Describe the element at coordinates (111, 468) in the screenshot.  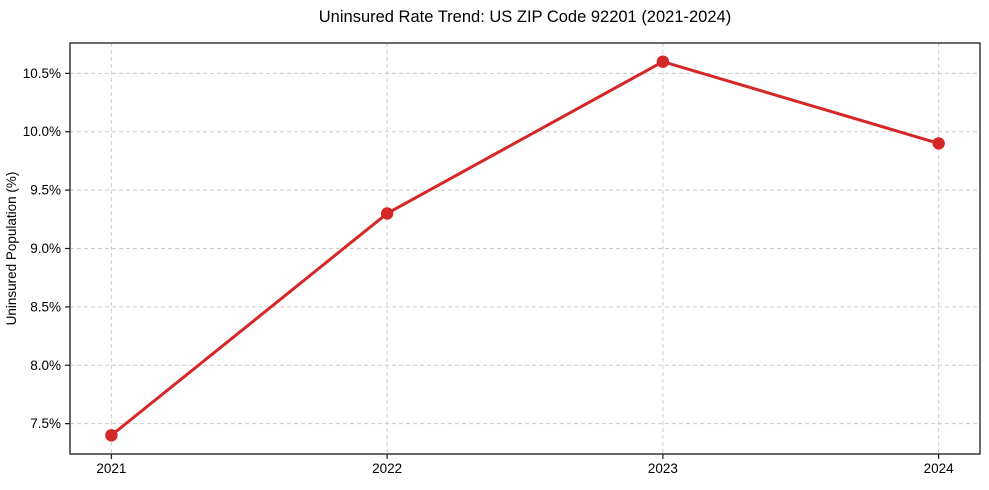
I see `x-tick-label: 2021` at that location.